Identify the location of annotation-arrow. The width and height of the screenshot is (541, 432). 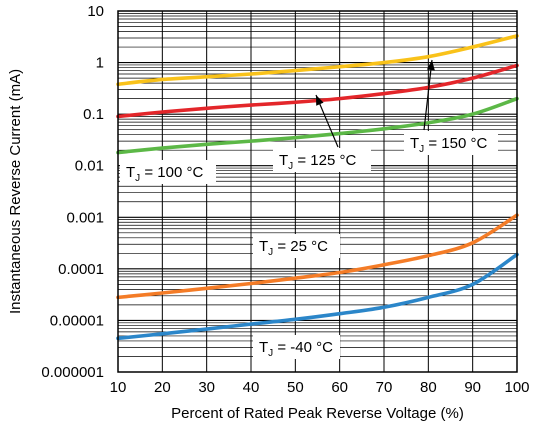
(428, 95).